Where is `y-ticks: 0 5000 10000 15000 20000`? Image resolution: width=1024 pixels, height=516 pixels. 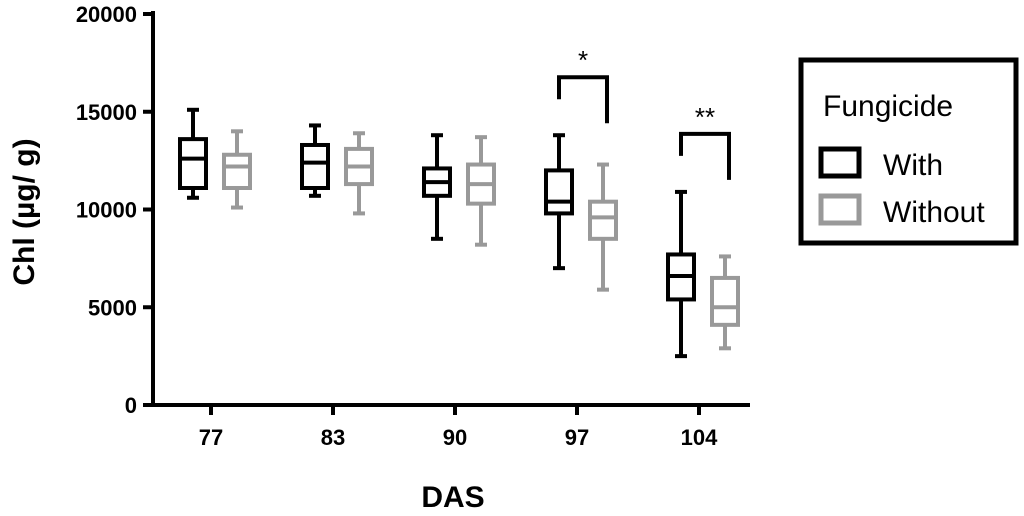
y-ticks: 0 5000 10000 15000 20000 is located at coordinates (114, 210).